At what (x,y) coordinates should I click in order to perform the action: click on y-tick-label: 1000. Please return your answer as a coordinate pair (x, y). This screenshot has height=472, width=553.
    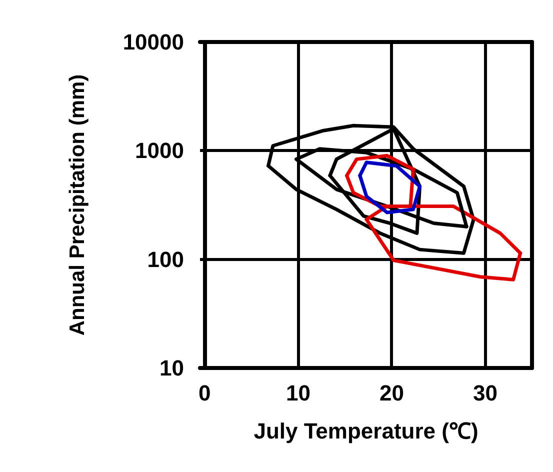
    Looking at the image, I should click on (159, 151).